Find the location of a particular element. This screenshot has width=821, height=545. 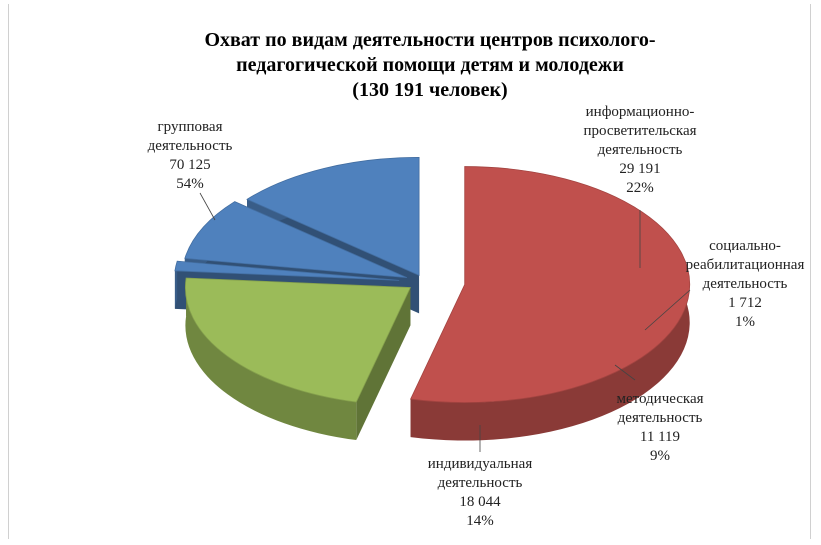

label-percent: 22% is located at coordinates (640, 188).